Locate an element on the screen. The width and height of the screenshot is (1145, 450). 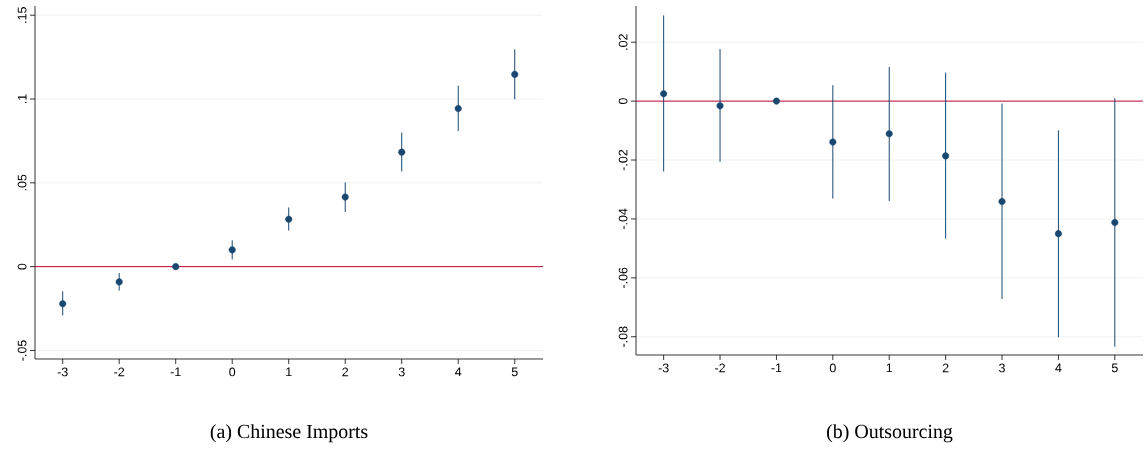
y-tick-label: -.04 is located at coordinates (623, 219).